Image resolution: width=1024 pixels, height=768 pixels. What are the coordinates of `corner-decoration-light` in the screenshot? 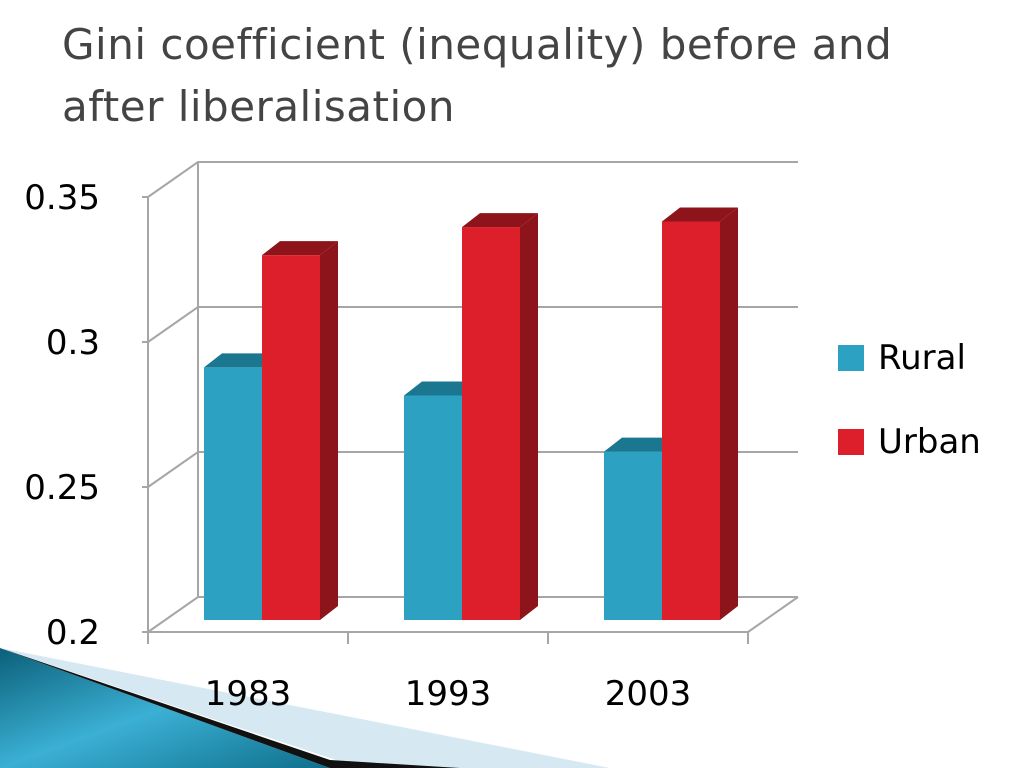 It's located at (305, 708).